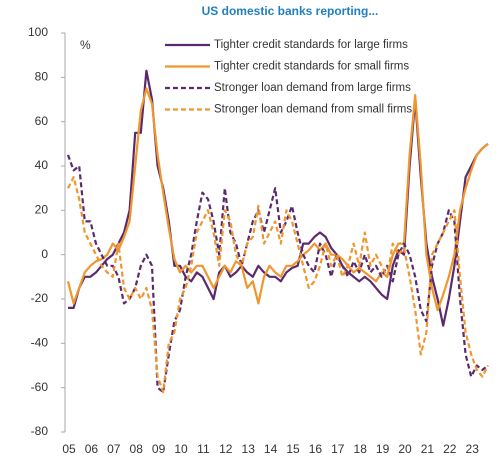  Describe the element at coordinates (428, 449) in the screenshot. I see `x-tick-label: 21` at that location.